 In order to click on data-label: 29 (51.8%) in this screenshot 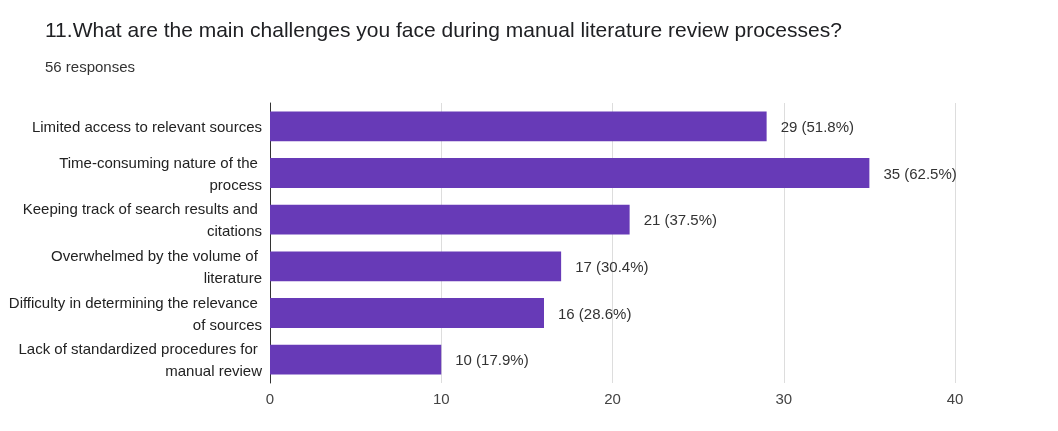, I will do `click(817, 126)`.